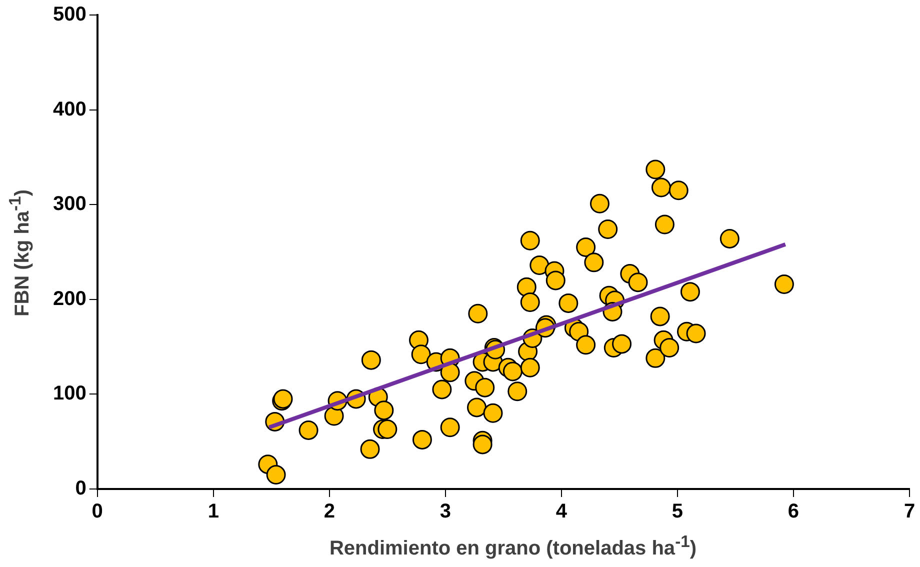  Describe the element at coordinates (513, 546) in the screenshot. I see `x-axis-title: Rendimiento en grano (toneladas ha$^{-1}$)` at that location.